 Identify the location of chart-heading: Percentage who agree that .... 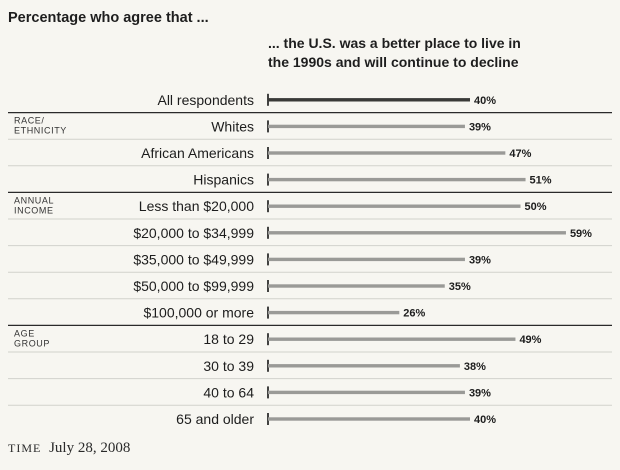
(108, 18).